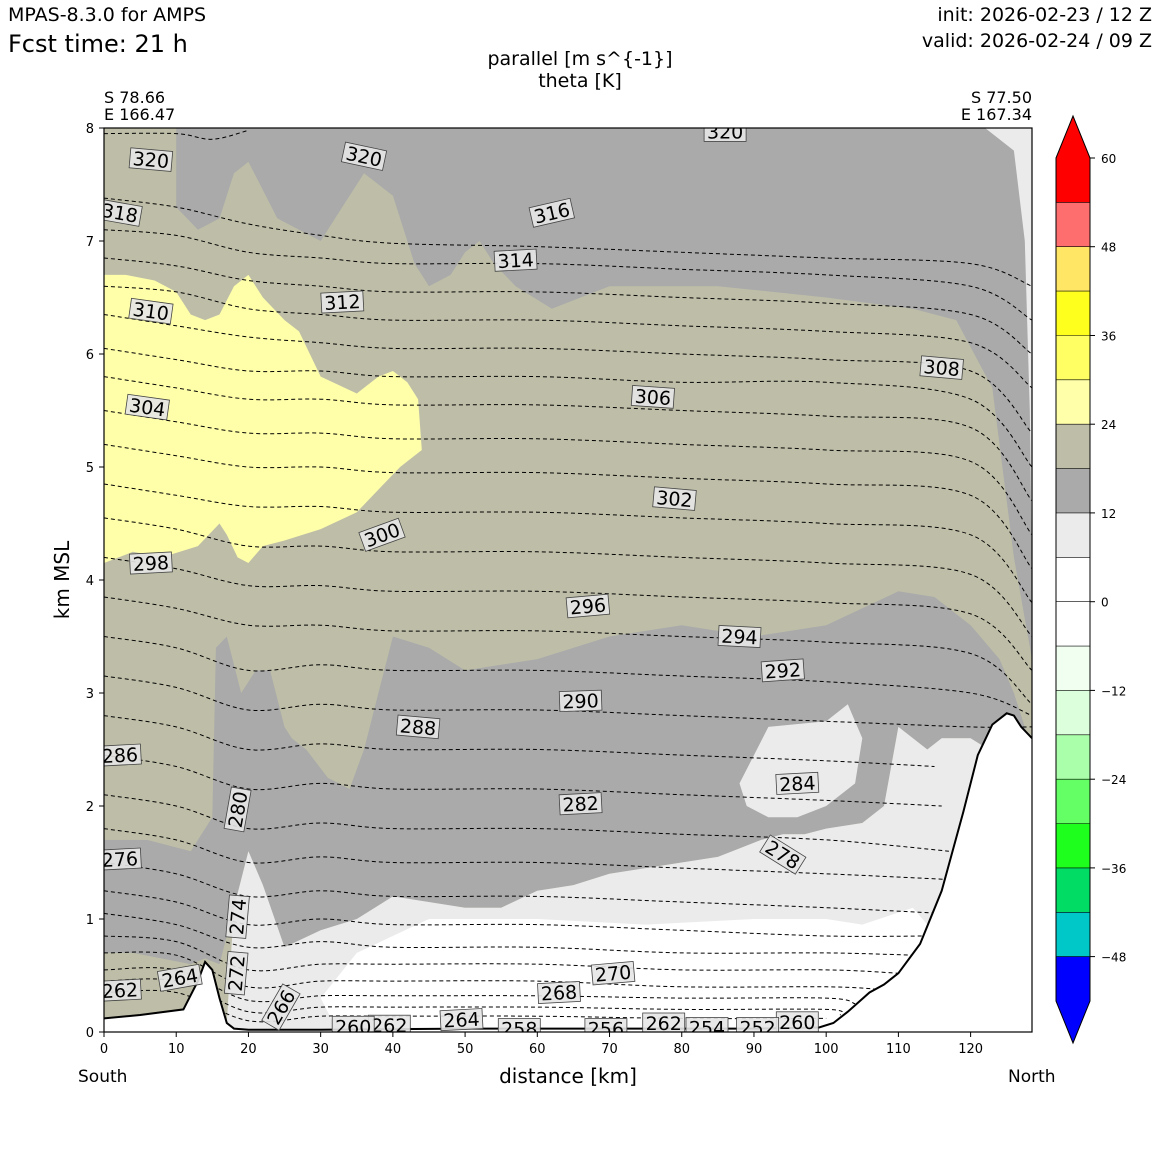  Describe the element at coordinates (90, 242) in the screenshot. I see `y-tick-label-7: 7` at that location.